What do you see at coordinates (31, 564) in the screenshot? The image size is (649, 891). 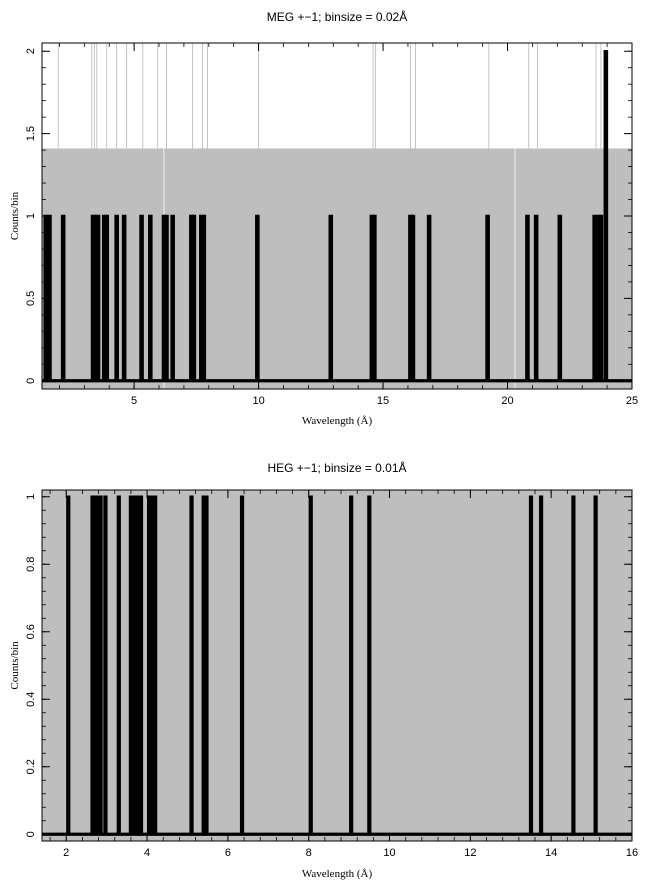 I see `y-tick-label: 0.8` at bounding box center [31, 564].